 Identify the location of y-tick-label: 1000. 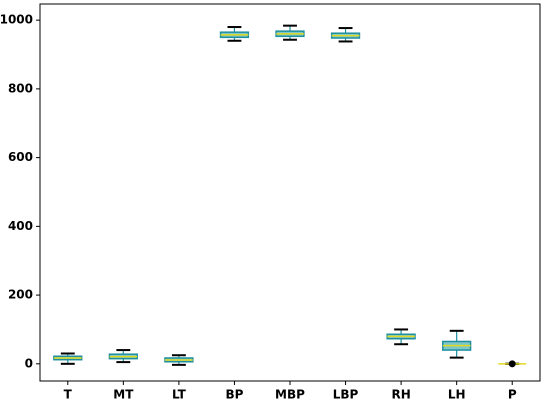
(16, 20).